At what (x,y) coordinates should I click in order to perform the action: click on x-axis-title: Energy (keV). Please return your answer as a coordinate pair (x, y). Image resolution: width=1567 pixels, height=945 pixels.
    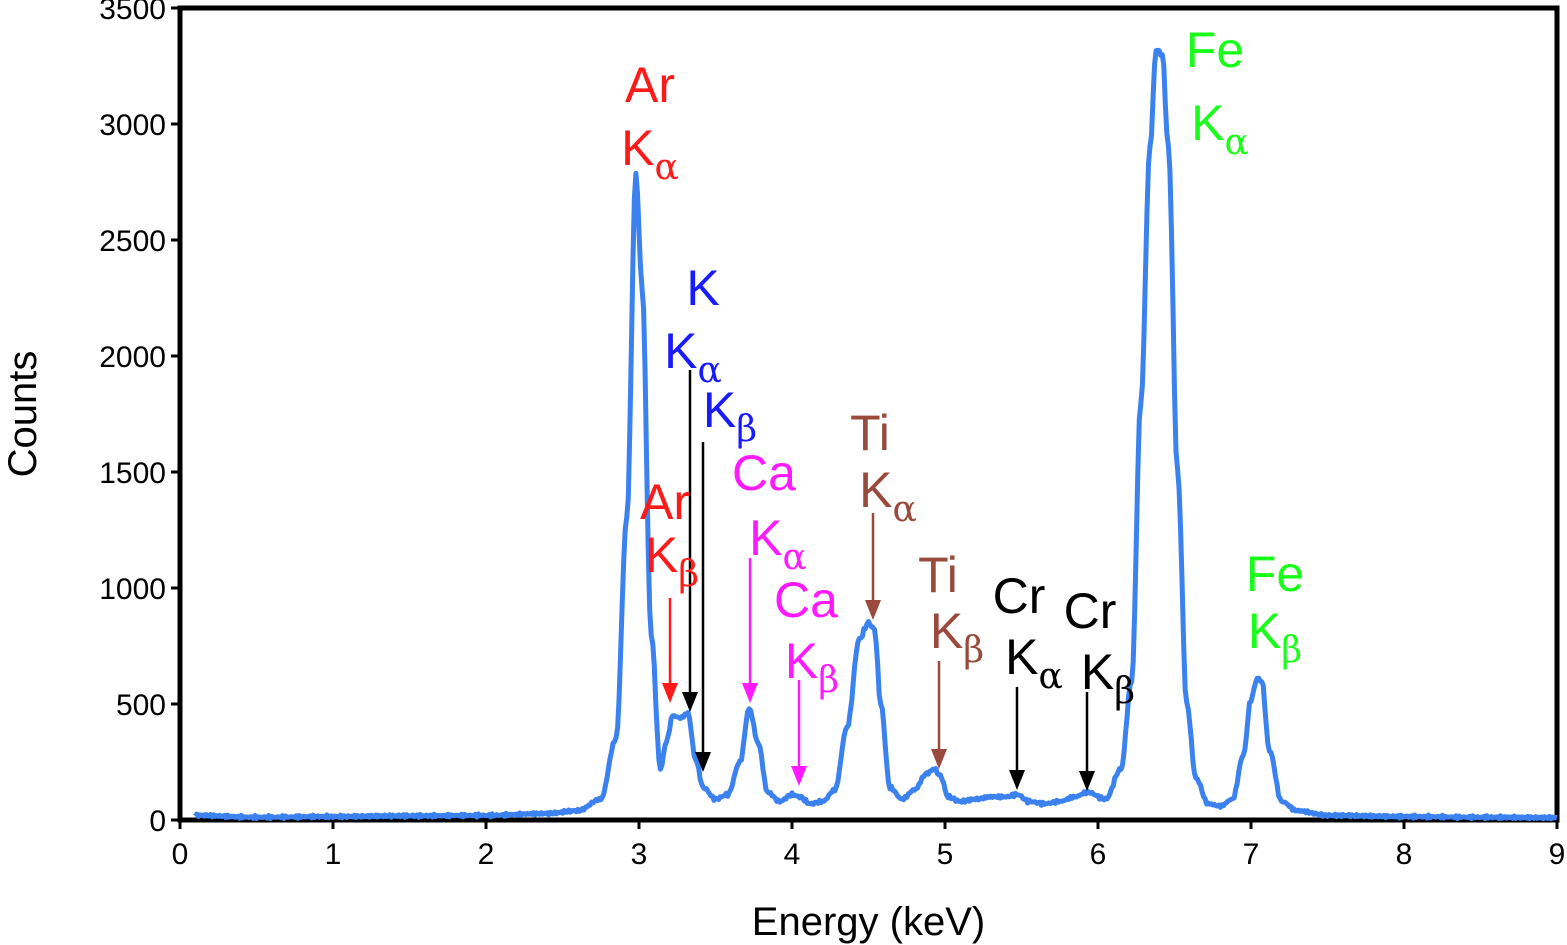
    Looking at the image, I should click on (868, 922).